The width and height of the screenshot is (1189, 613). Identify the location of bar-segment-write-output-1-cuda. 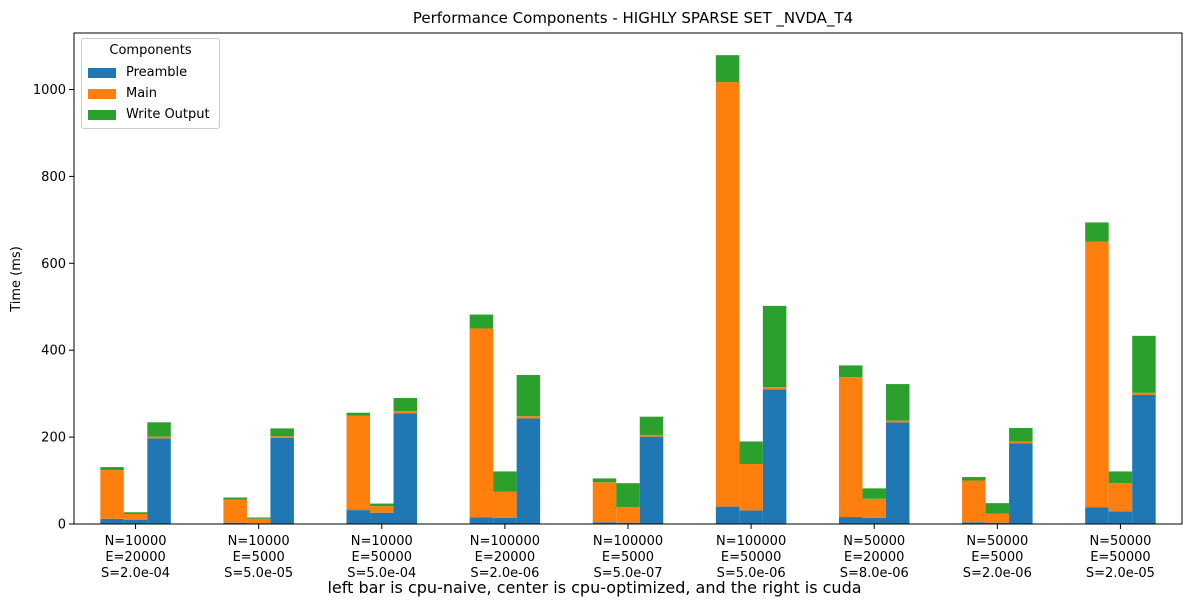
(159, 429).